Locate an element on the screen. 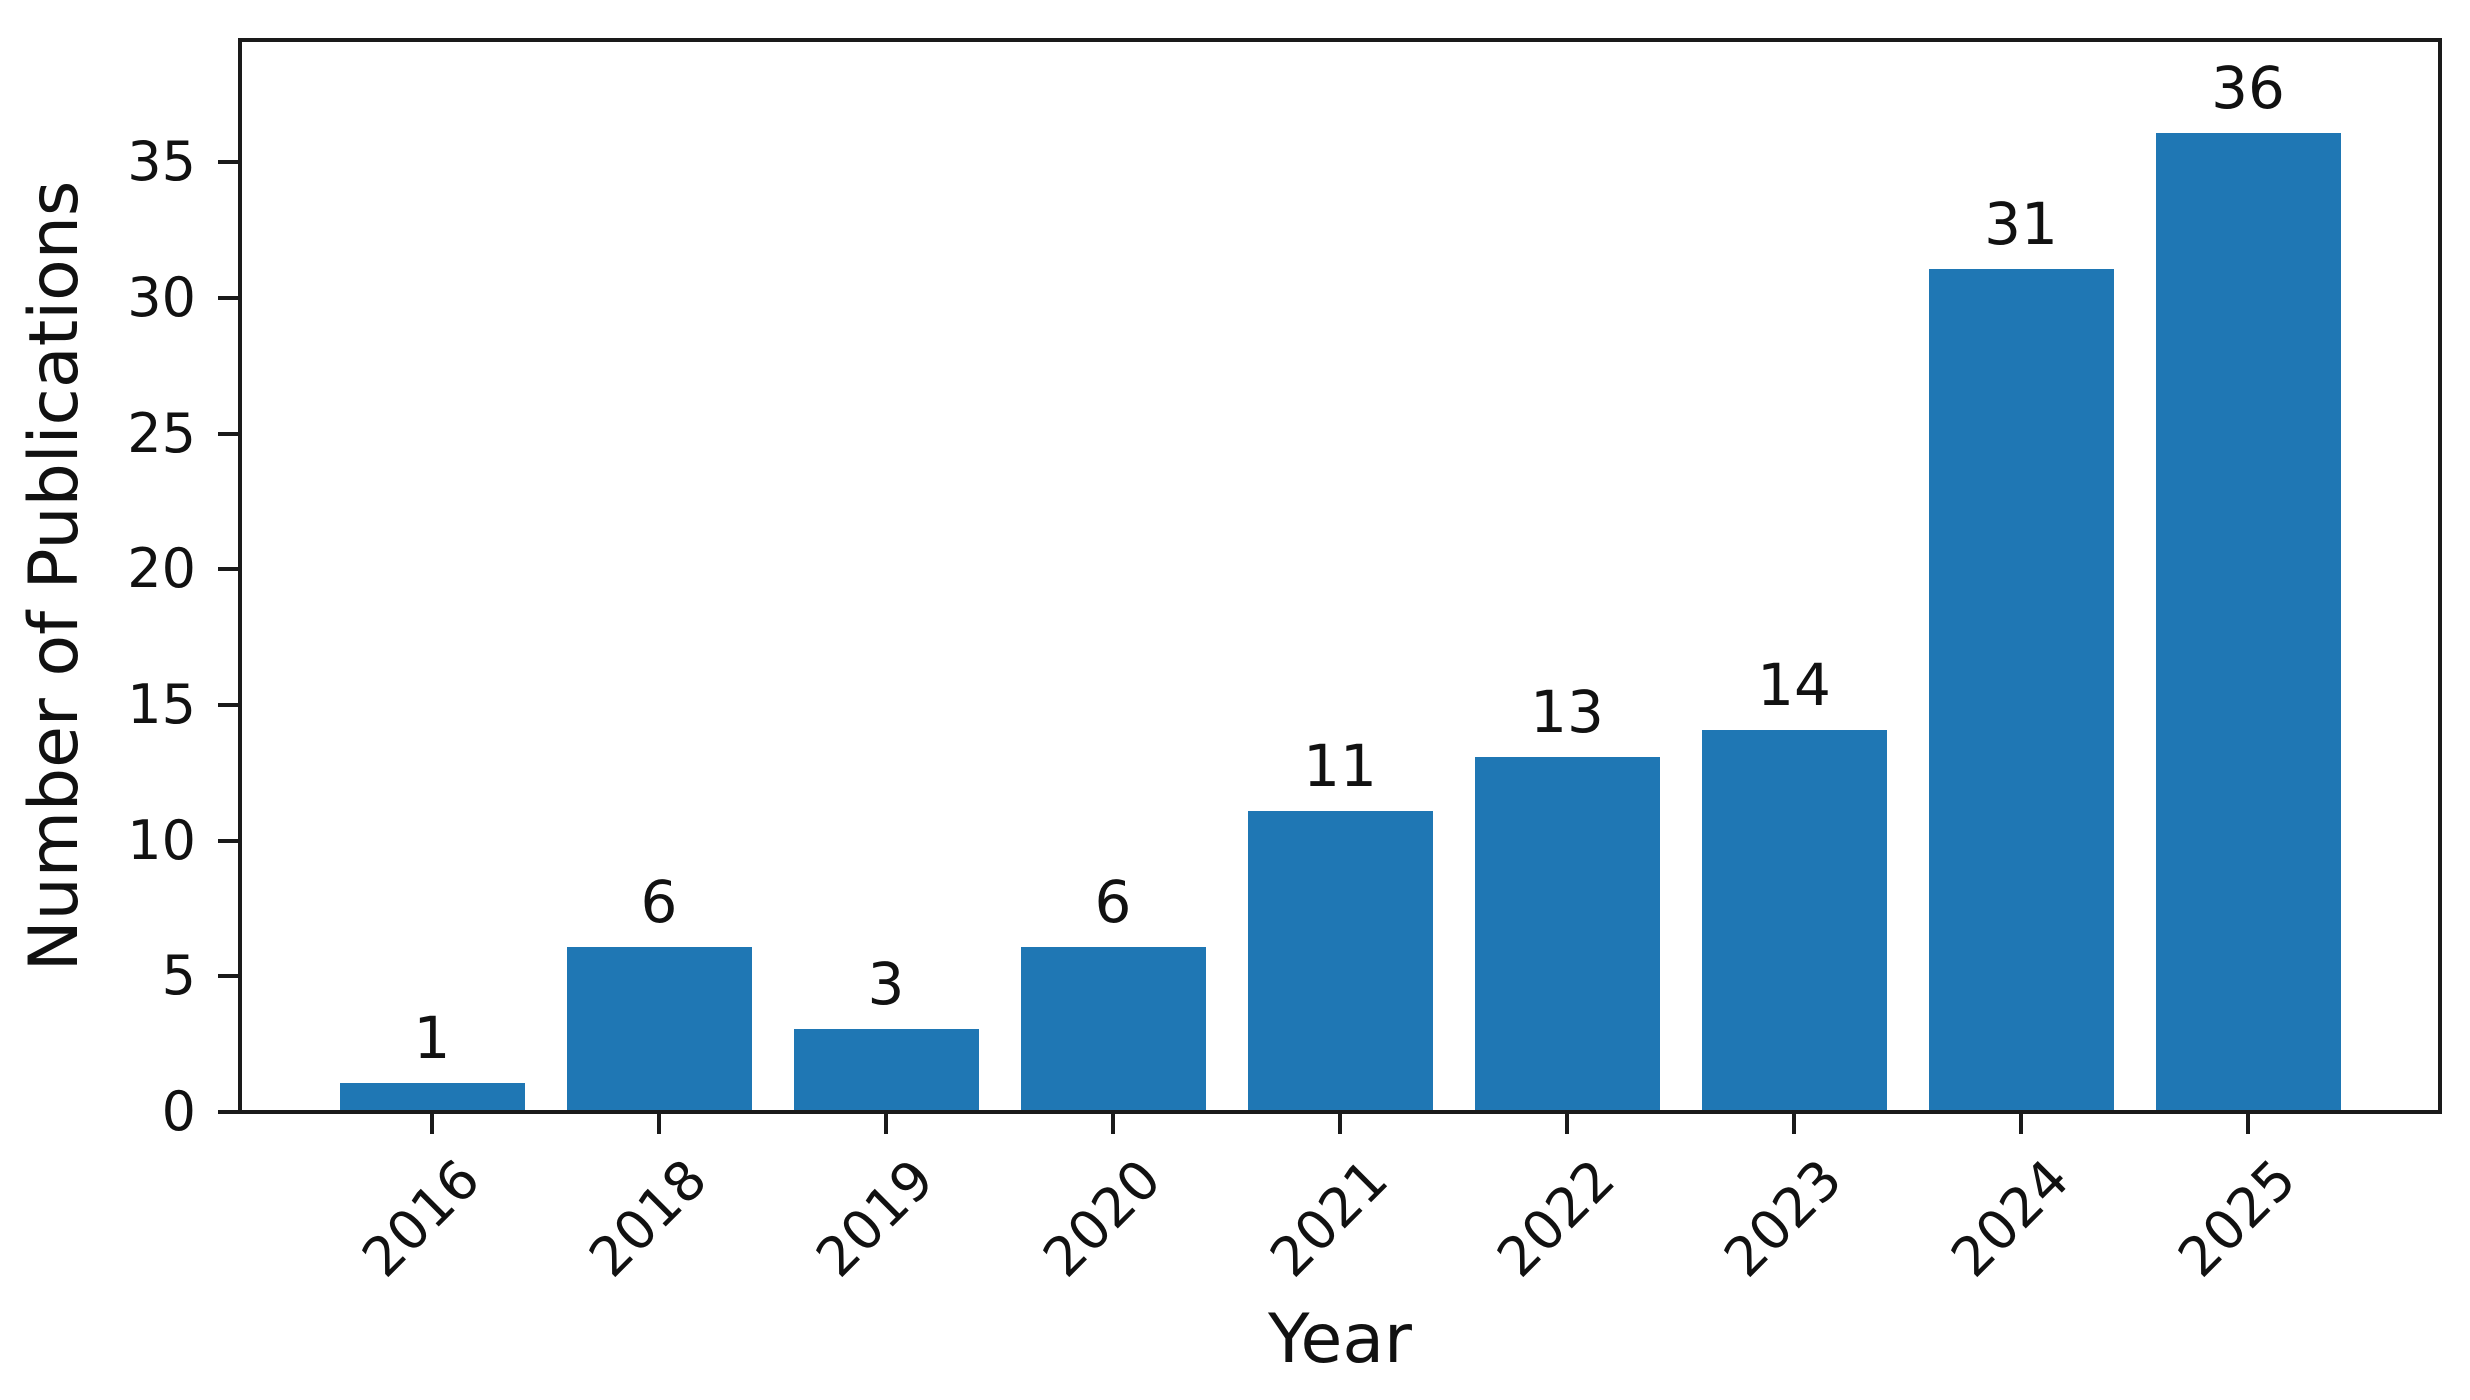 Image resolution: width=2470 pixels, height=1400 pixels. bar-value-label: 14 is located at coordinates (1794, 685).